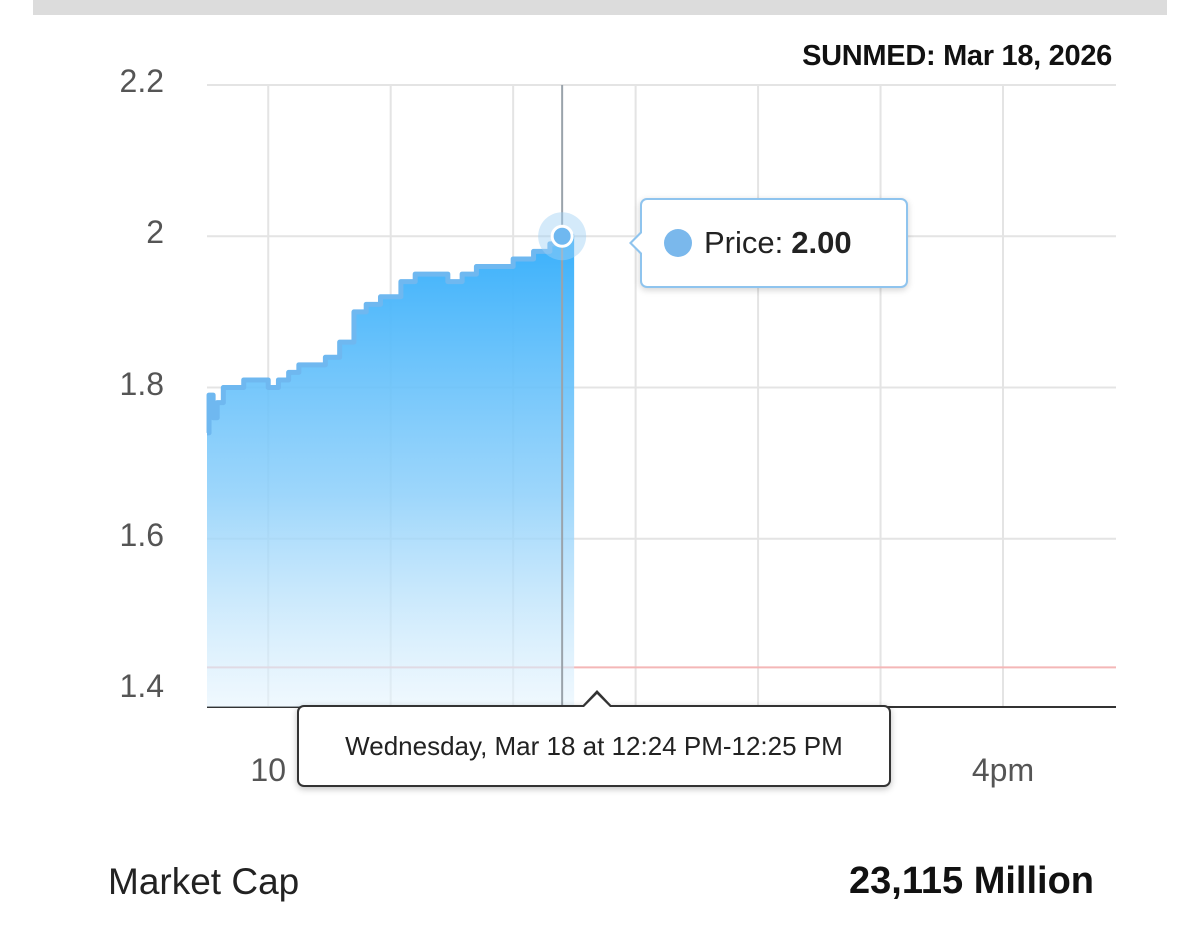 The image size is (1200, 939). What do you see at coordinates (678, 243) in the screenshot?
I see `price-series-dot-icon` at bounding box center [678, 243].